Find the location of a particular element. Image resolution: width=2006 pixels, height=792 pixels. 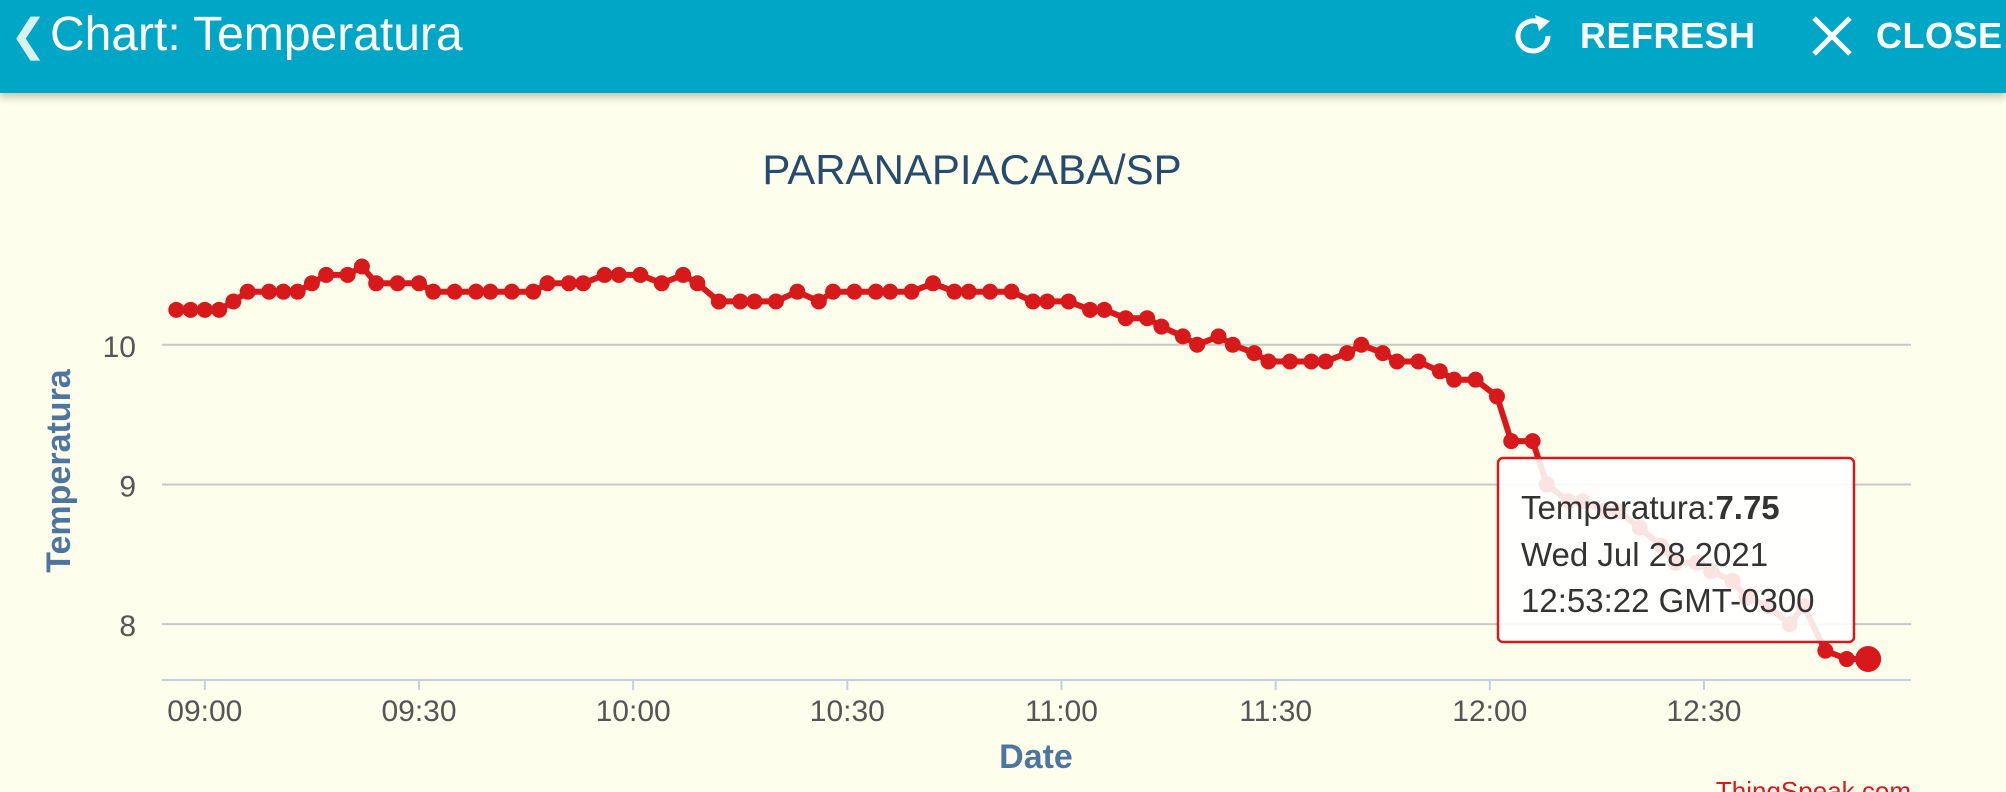

y-axis-ticks: 8 9 10 is located at coordinates (119, 487).